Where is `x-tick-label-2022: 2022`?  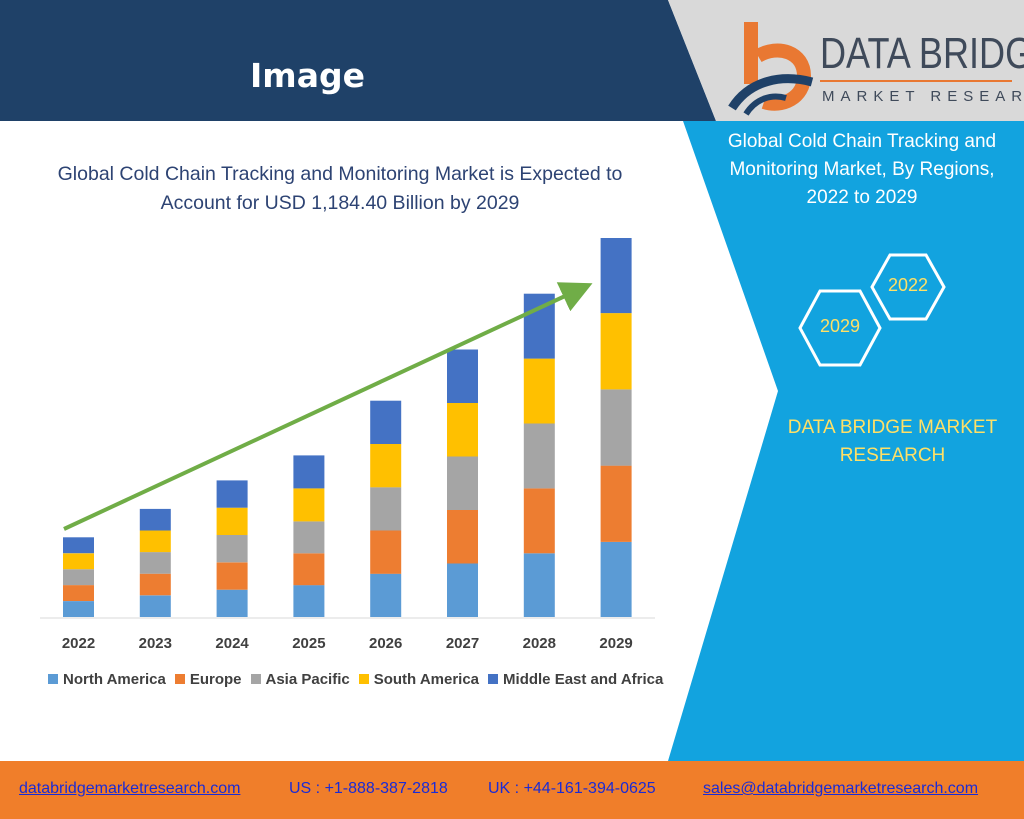 x-tick-label-2022: 2022 is located at coordinates (78, 643).